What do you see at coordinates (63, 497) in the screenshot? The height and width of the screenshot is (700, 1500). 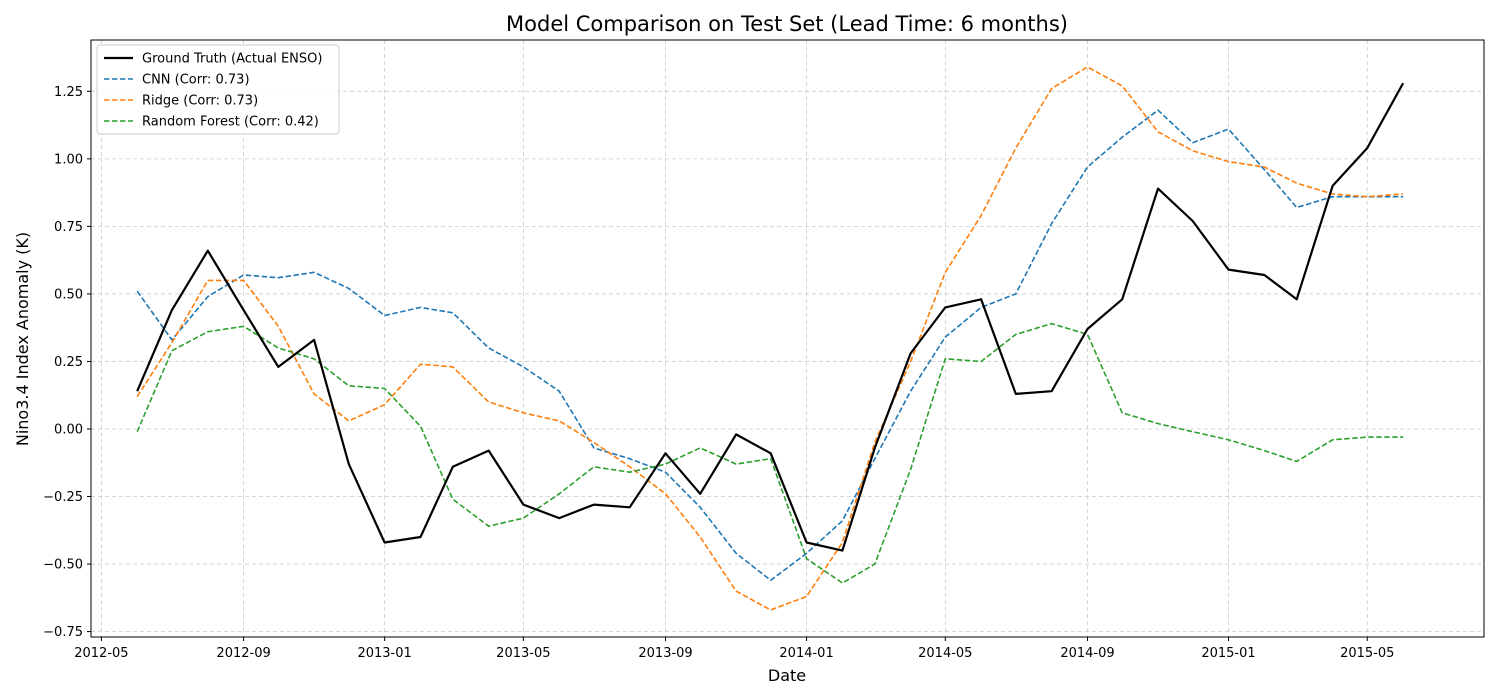 I see `y-tick-label: −0.25` at bounding box center [63, 497].